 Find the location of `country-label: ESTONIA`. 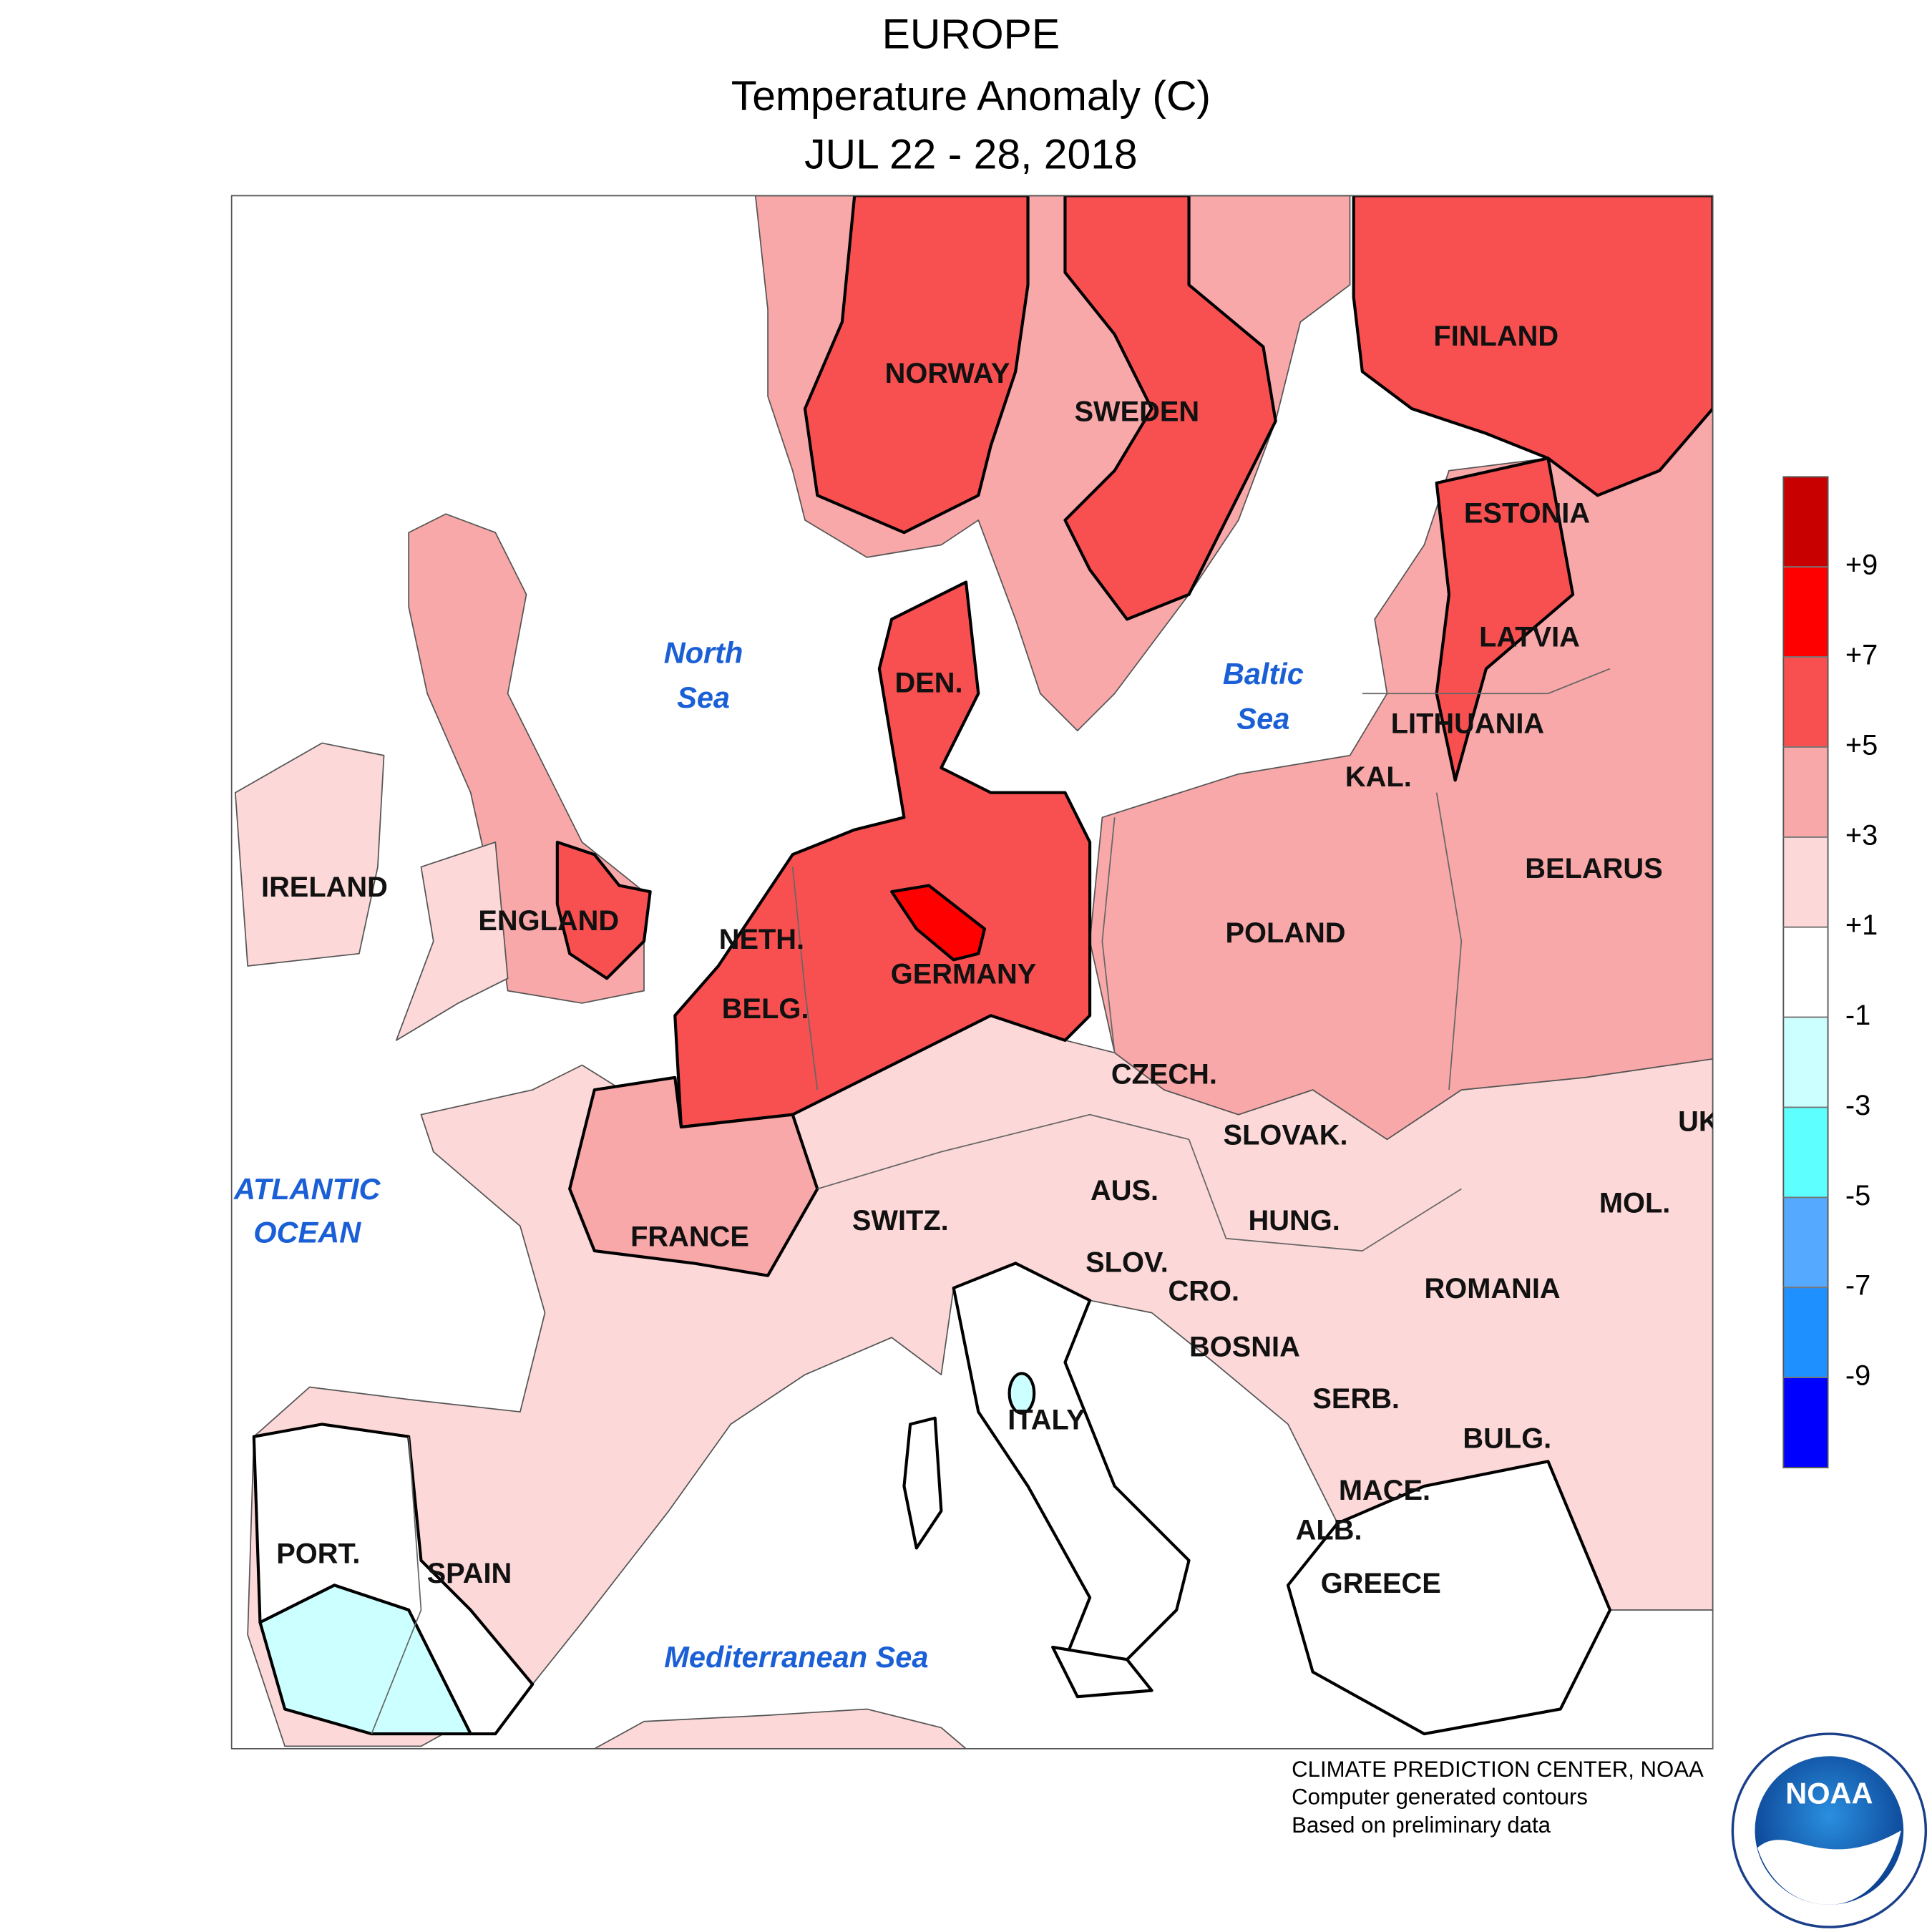

country-label: ESTONIA is located at coordinates (1527, 514).